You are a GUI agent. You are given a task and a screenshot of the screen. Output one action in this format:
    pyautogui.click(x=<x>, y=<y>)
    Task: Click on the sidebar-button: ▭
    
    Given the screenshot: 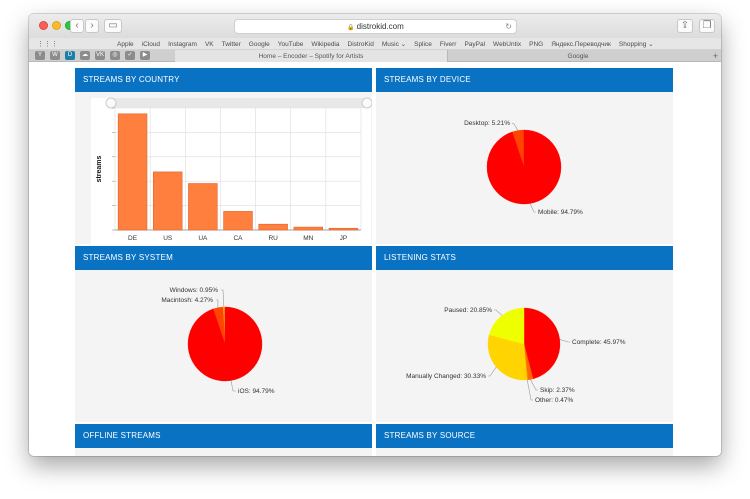 What is the action you would take?
    pyautogui.click(x=113, y=26)
    